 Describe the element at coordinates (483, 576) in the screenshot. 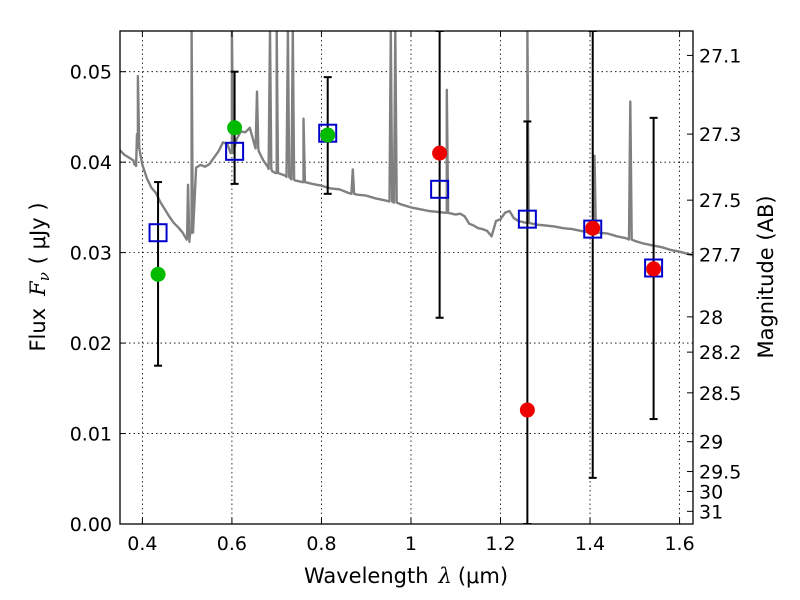

I see `x-axis-label-unit: (μm)` at that location.